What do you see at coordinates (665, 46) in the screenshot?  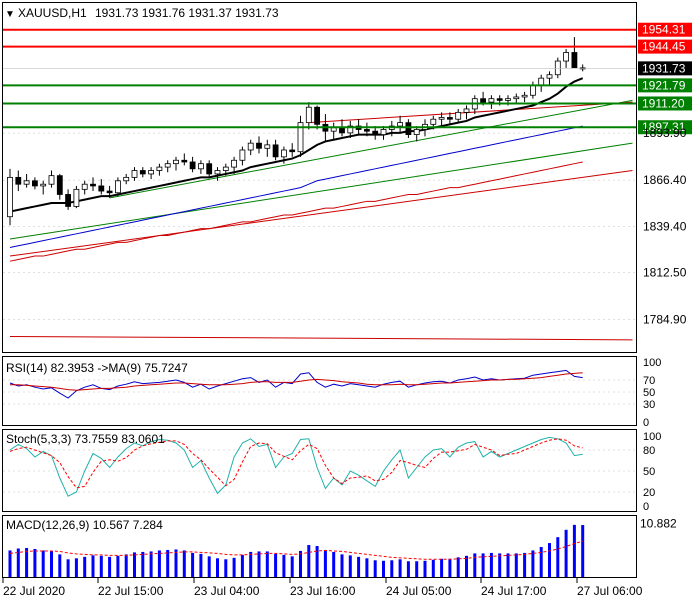 I see `level-label-box` at bounding box center [665, 46].